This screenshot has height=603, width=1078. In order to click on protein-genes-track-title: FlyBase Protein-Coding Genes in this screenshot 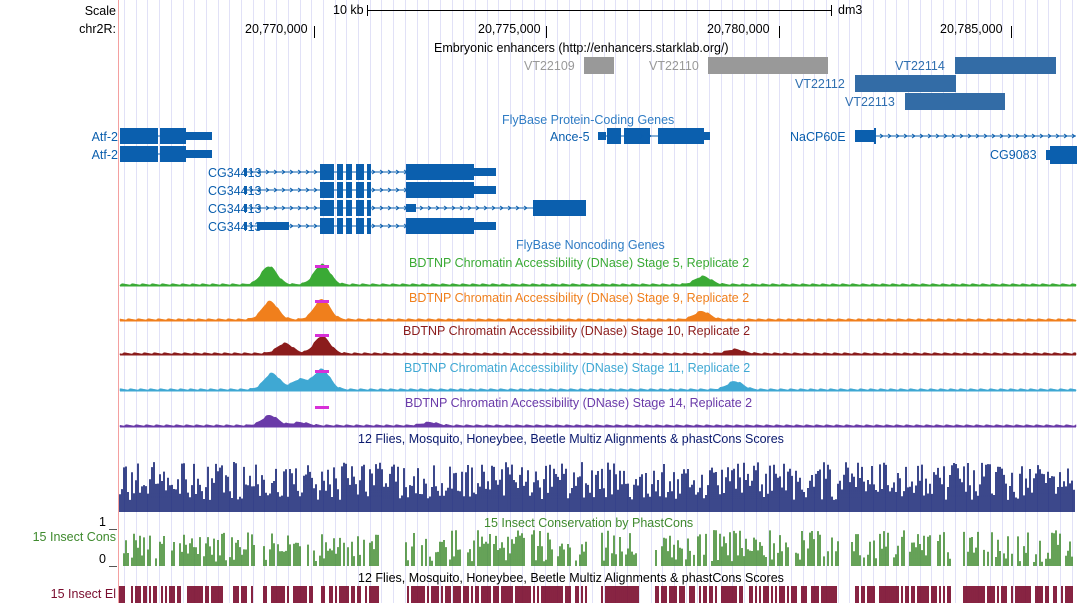, I will do `click(588, 120)`.